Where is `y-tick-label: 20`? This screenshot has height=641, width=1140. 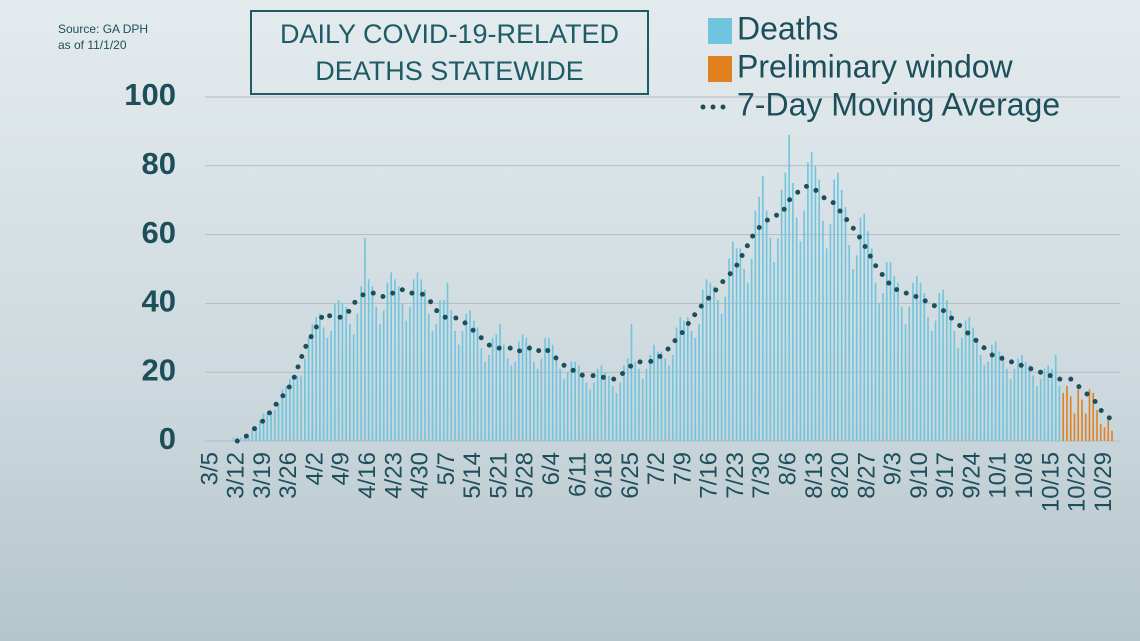
y-tick-label: 20 is located at coordinates (159, 369).